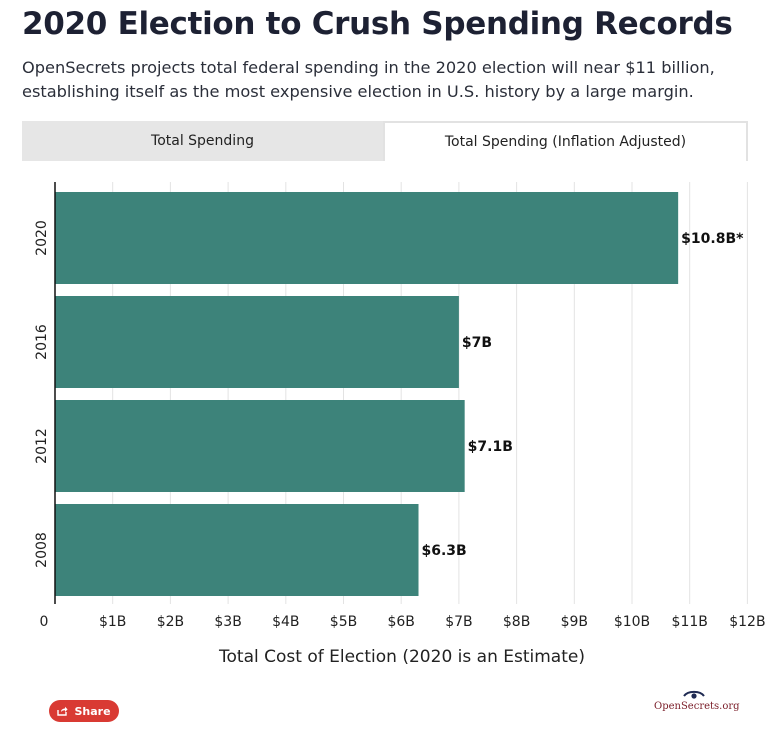 This screenshot has height=736, width=770. What do you see at coordinates (42, 238) in the screenshot?
I see `category-label-2020: 2020` at bounding box center [42, 238].